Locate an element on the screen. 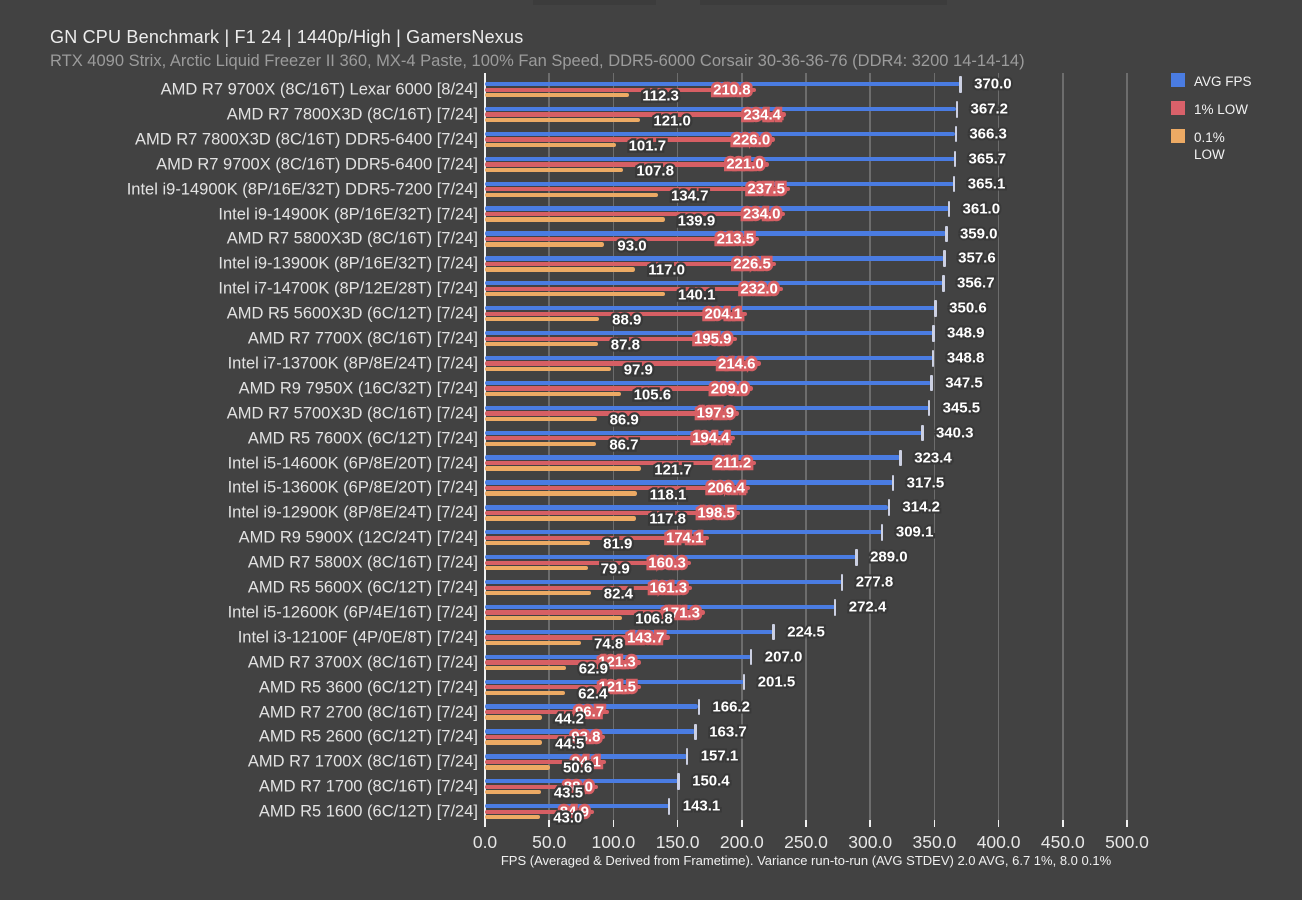 The height and width of the screenshot is (900, 1302). category-label: AMD R7 3700X (8C/16T) [7/24] is located at coordinates (362, 662).